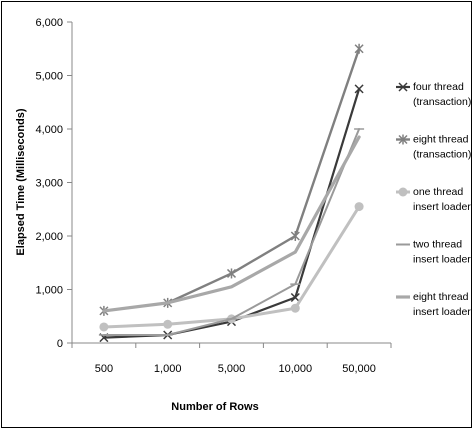 Image resolution: width=474 pixels, height=430 pixels. I want to click on x-tick-label: 50,000, so click(359, 369).